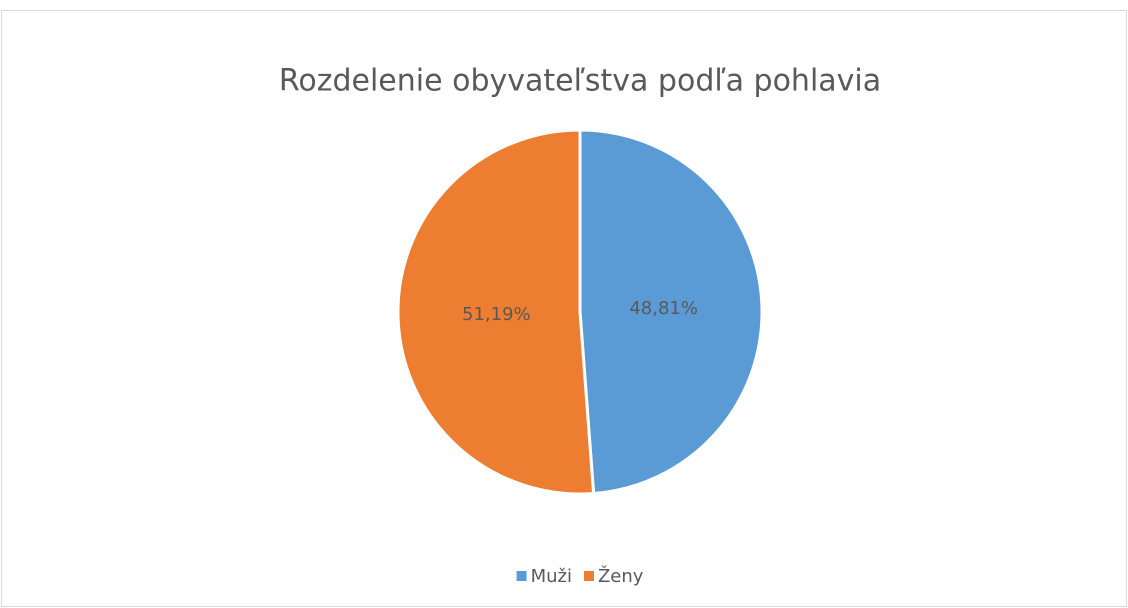 Image resolution: width=1128 pixels, height=608 pixels. Describe the element at coordinates (551, 576) in the screenshot. I see `legend-label: Muži` at that location.